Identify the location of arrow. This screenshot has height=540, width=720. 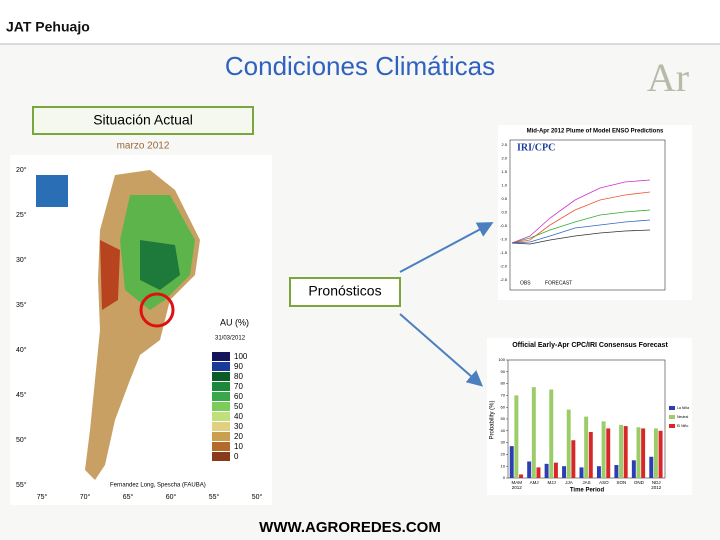
(446, 247).